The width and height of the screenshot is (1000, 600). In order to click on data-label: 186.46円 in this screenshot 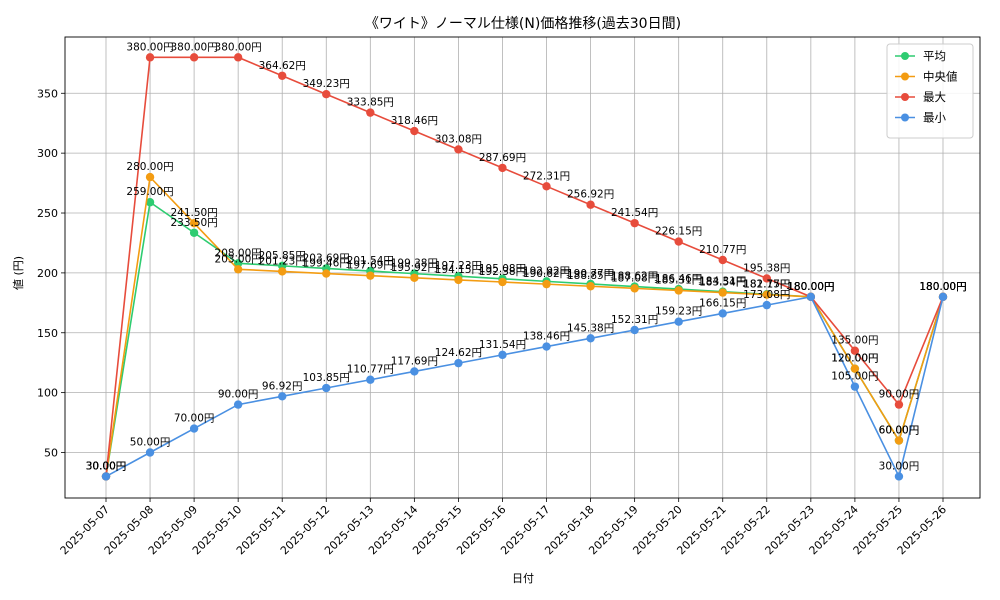, I will do `click(678, 279)`.